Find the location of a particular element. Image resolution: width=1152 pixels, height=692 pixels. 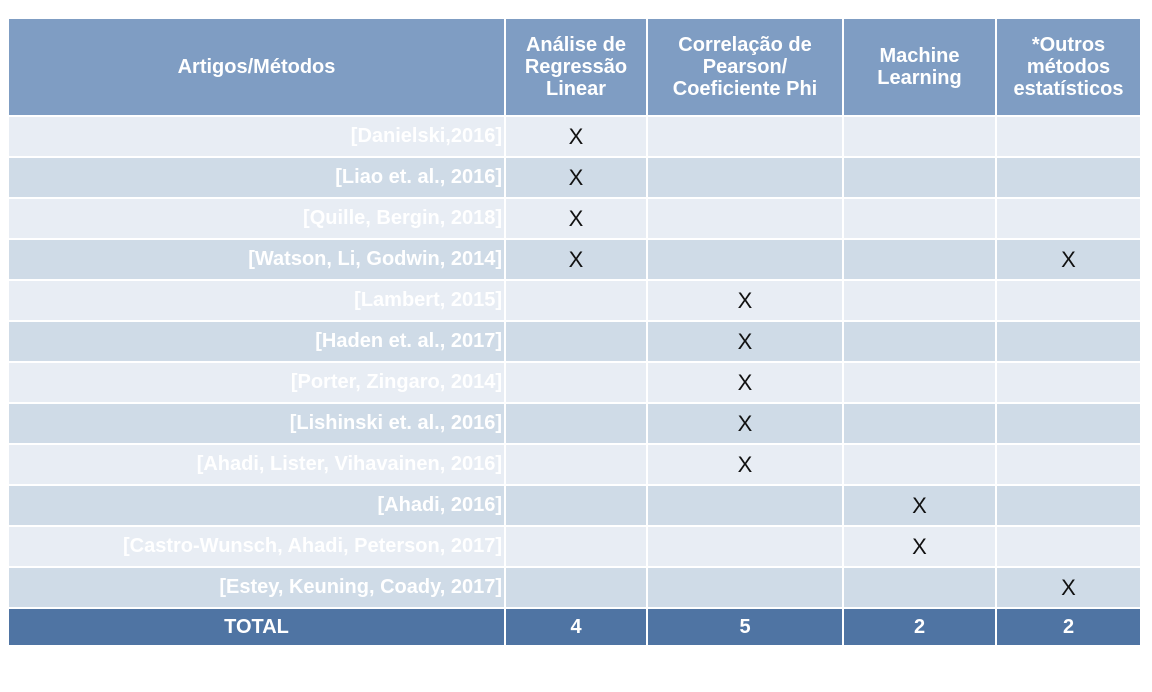

header-machine-learning: Machine Learning is located at coordinates (919, 67).